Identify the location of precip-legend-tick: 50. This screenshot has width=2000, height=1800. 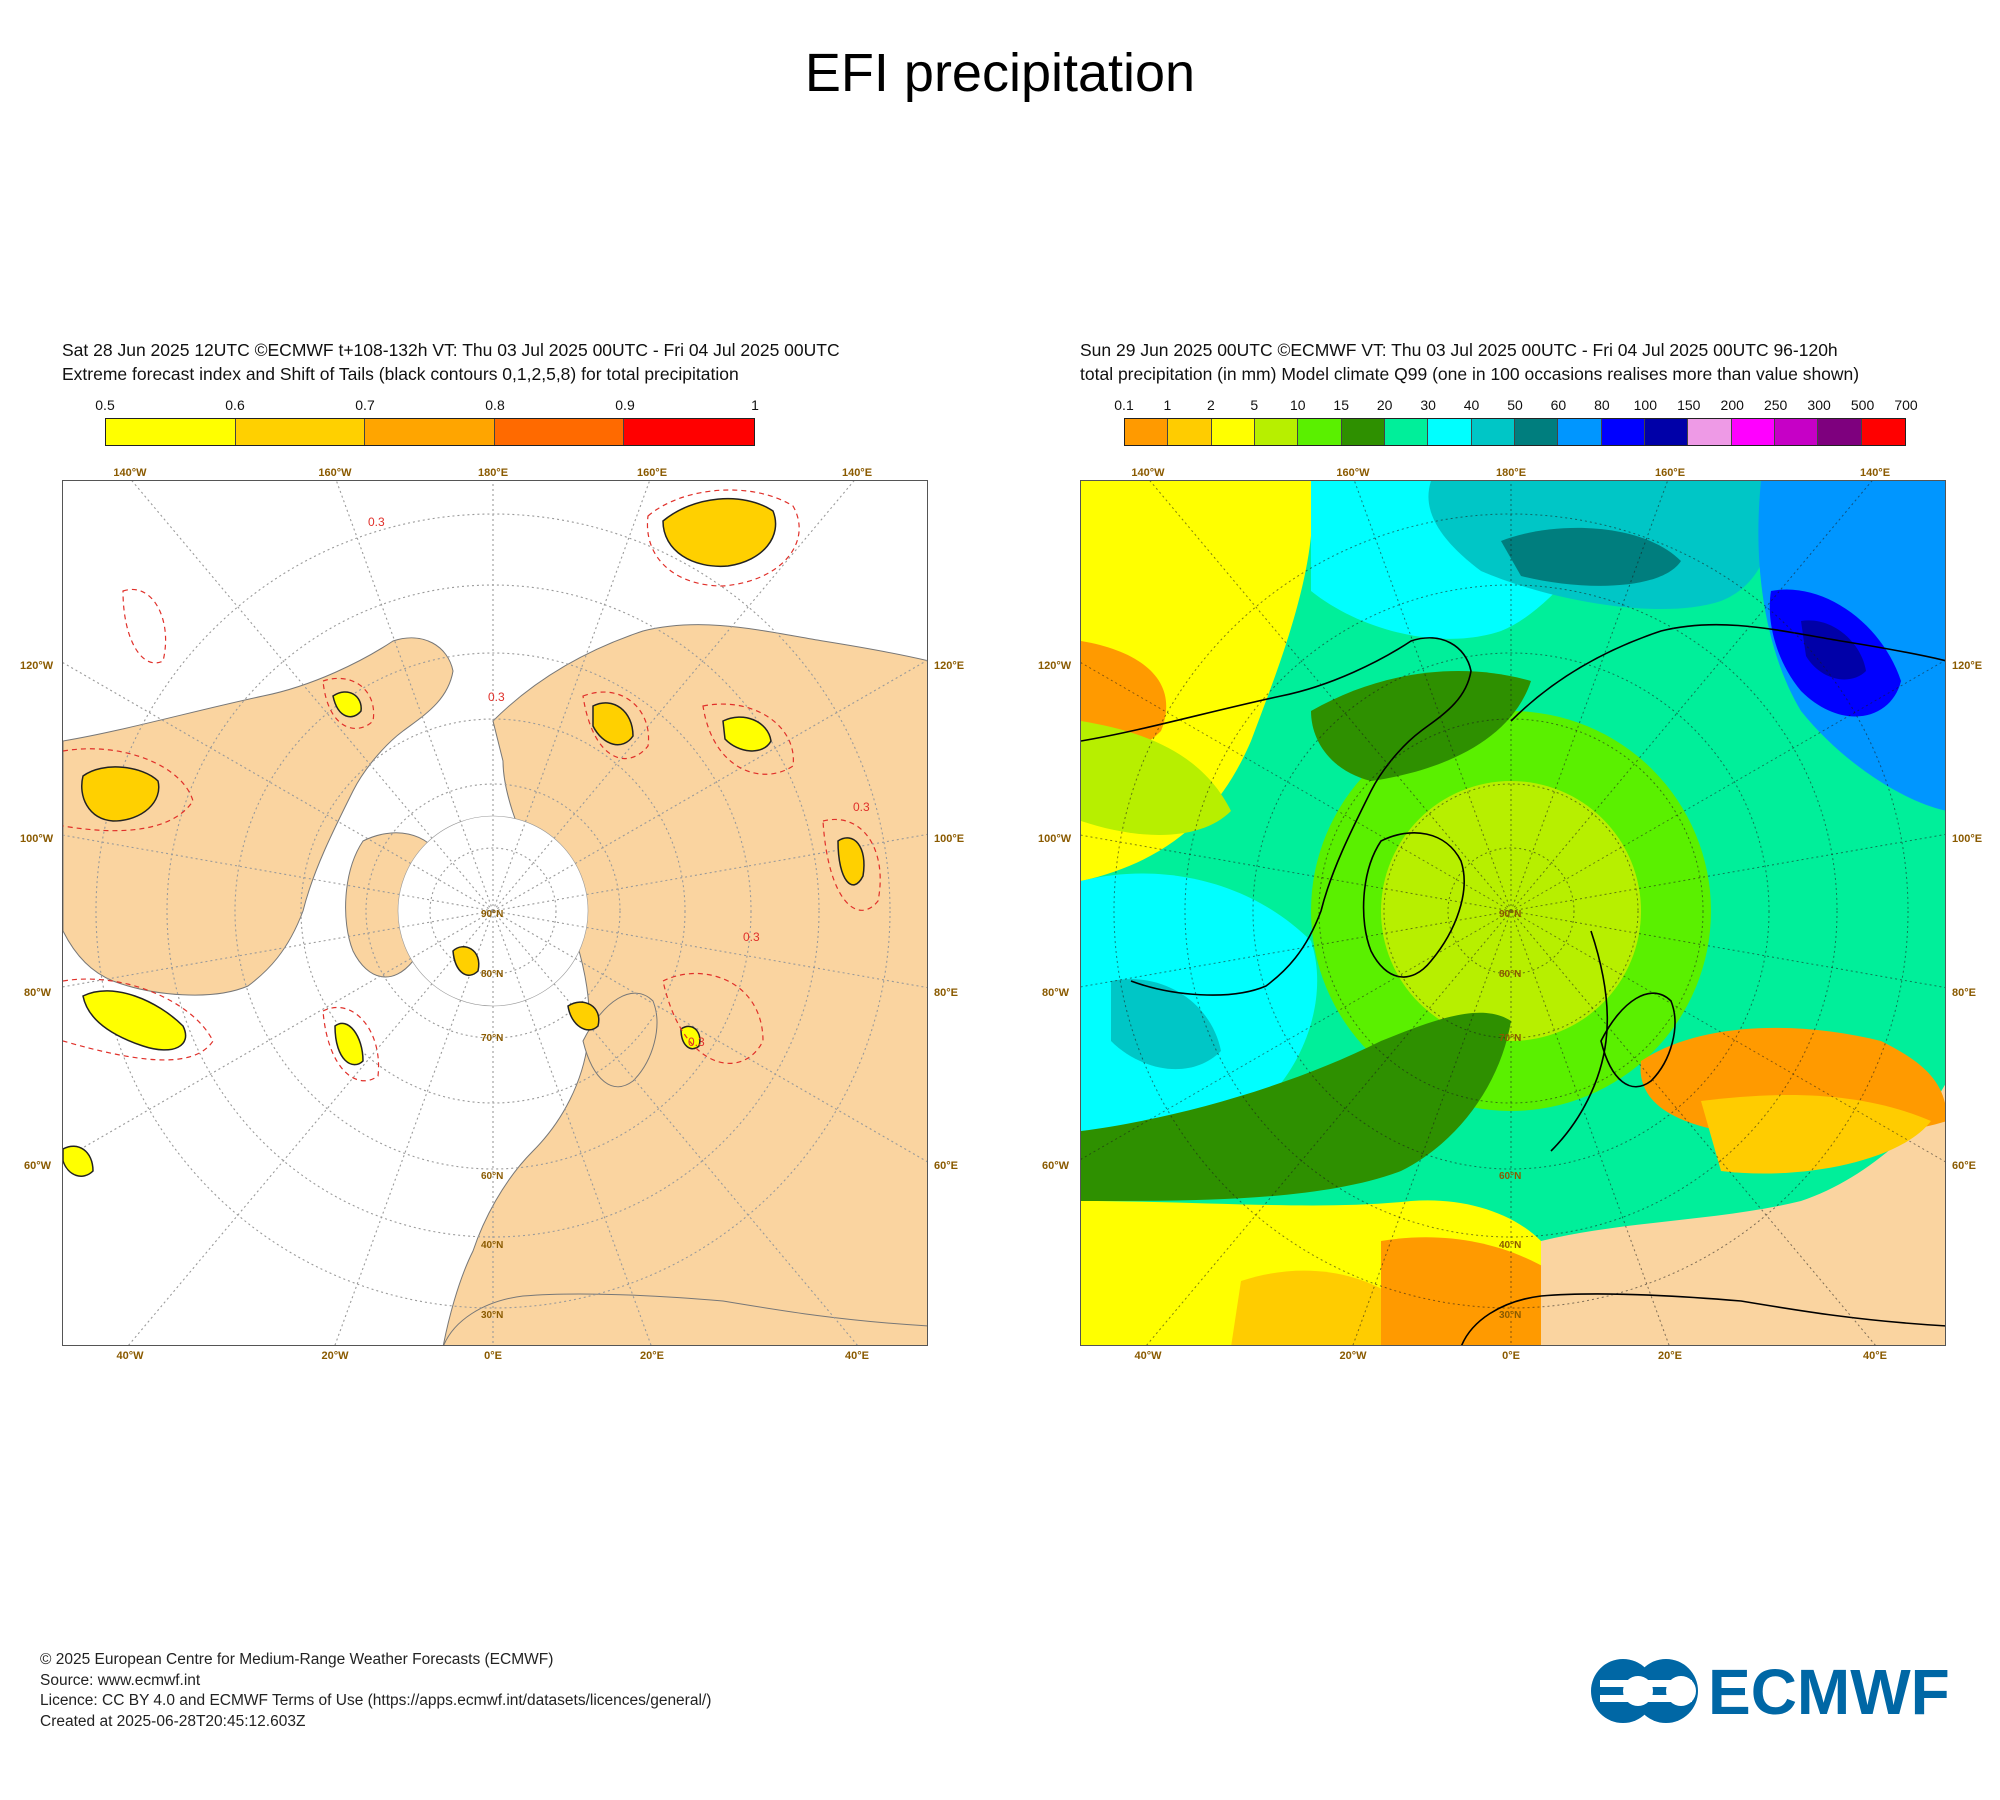
(1515, 405).